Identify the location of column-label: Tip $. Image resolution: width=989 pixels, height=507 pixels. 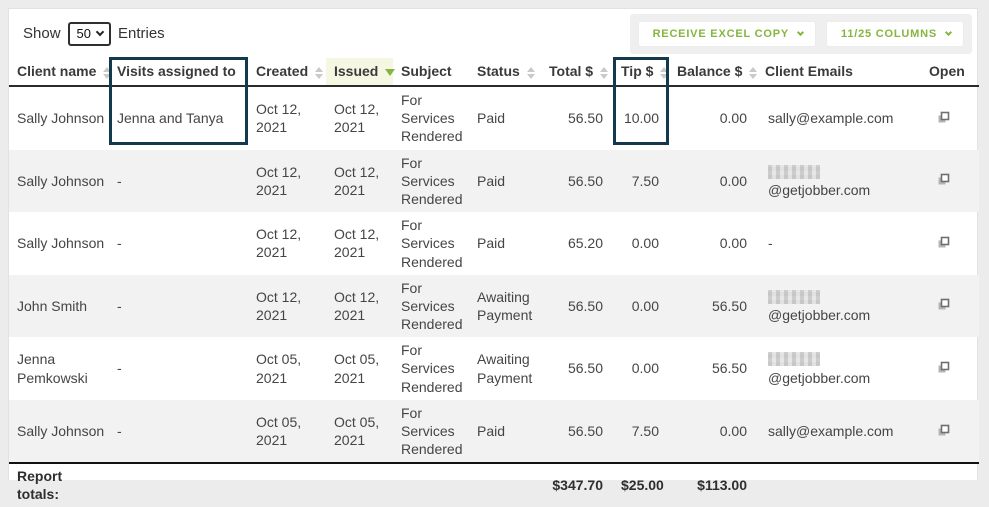
(637, 71).